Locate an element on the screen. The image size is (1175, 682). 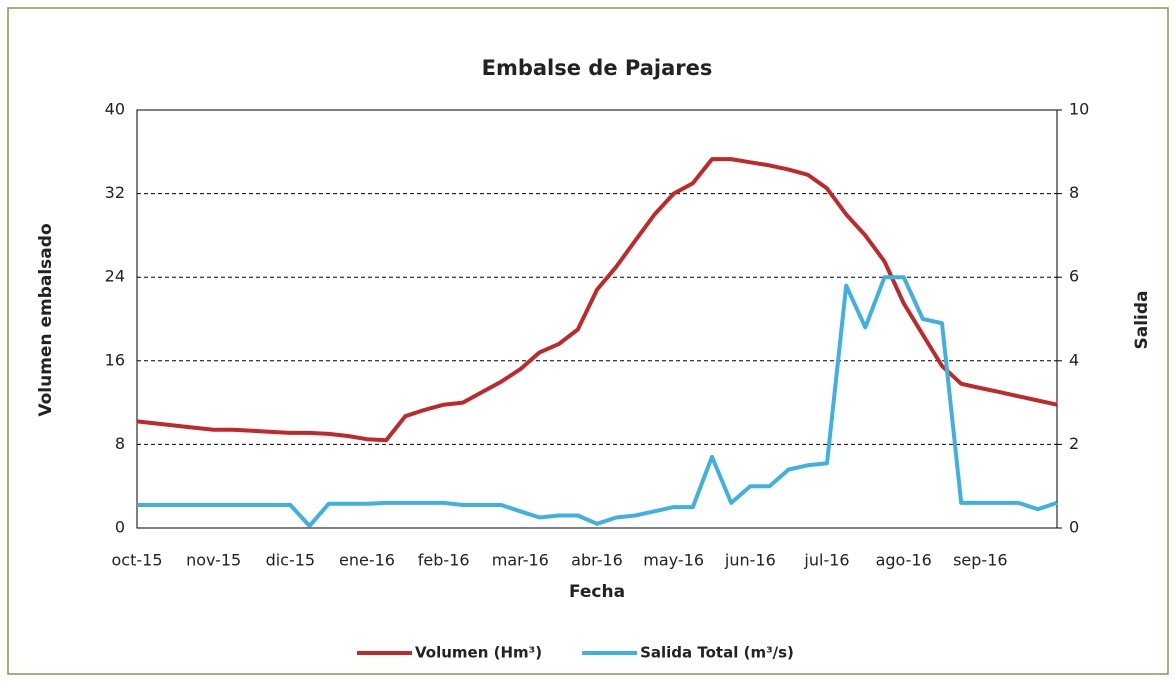
y-tick-label: 32 is located at coordinates (115, 192).